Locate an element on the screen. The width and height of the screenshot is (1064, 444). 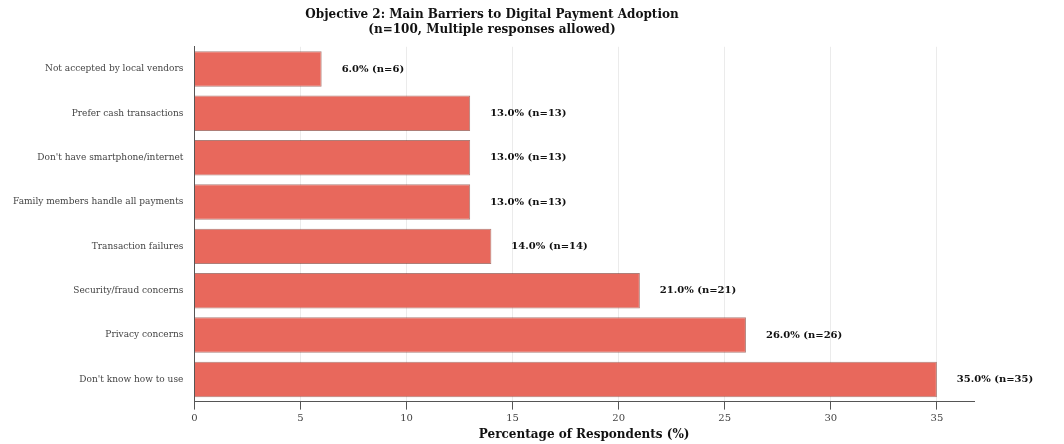
y-tick-label: Family members handle all payments is located at coordinates (98, 201).